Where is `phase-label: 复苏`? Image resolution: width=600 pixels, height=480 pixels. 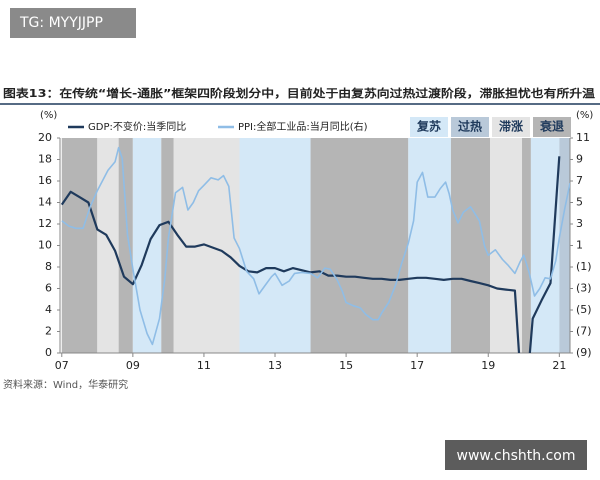 phase-label: 复苏 is located at coordinates (428, 126).